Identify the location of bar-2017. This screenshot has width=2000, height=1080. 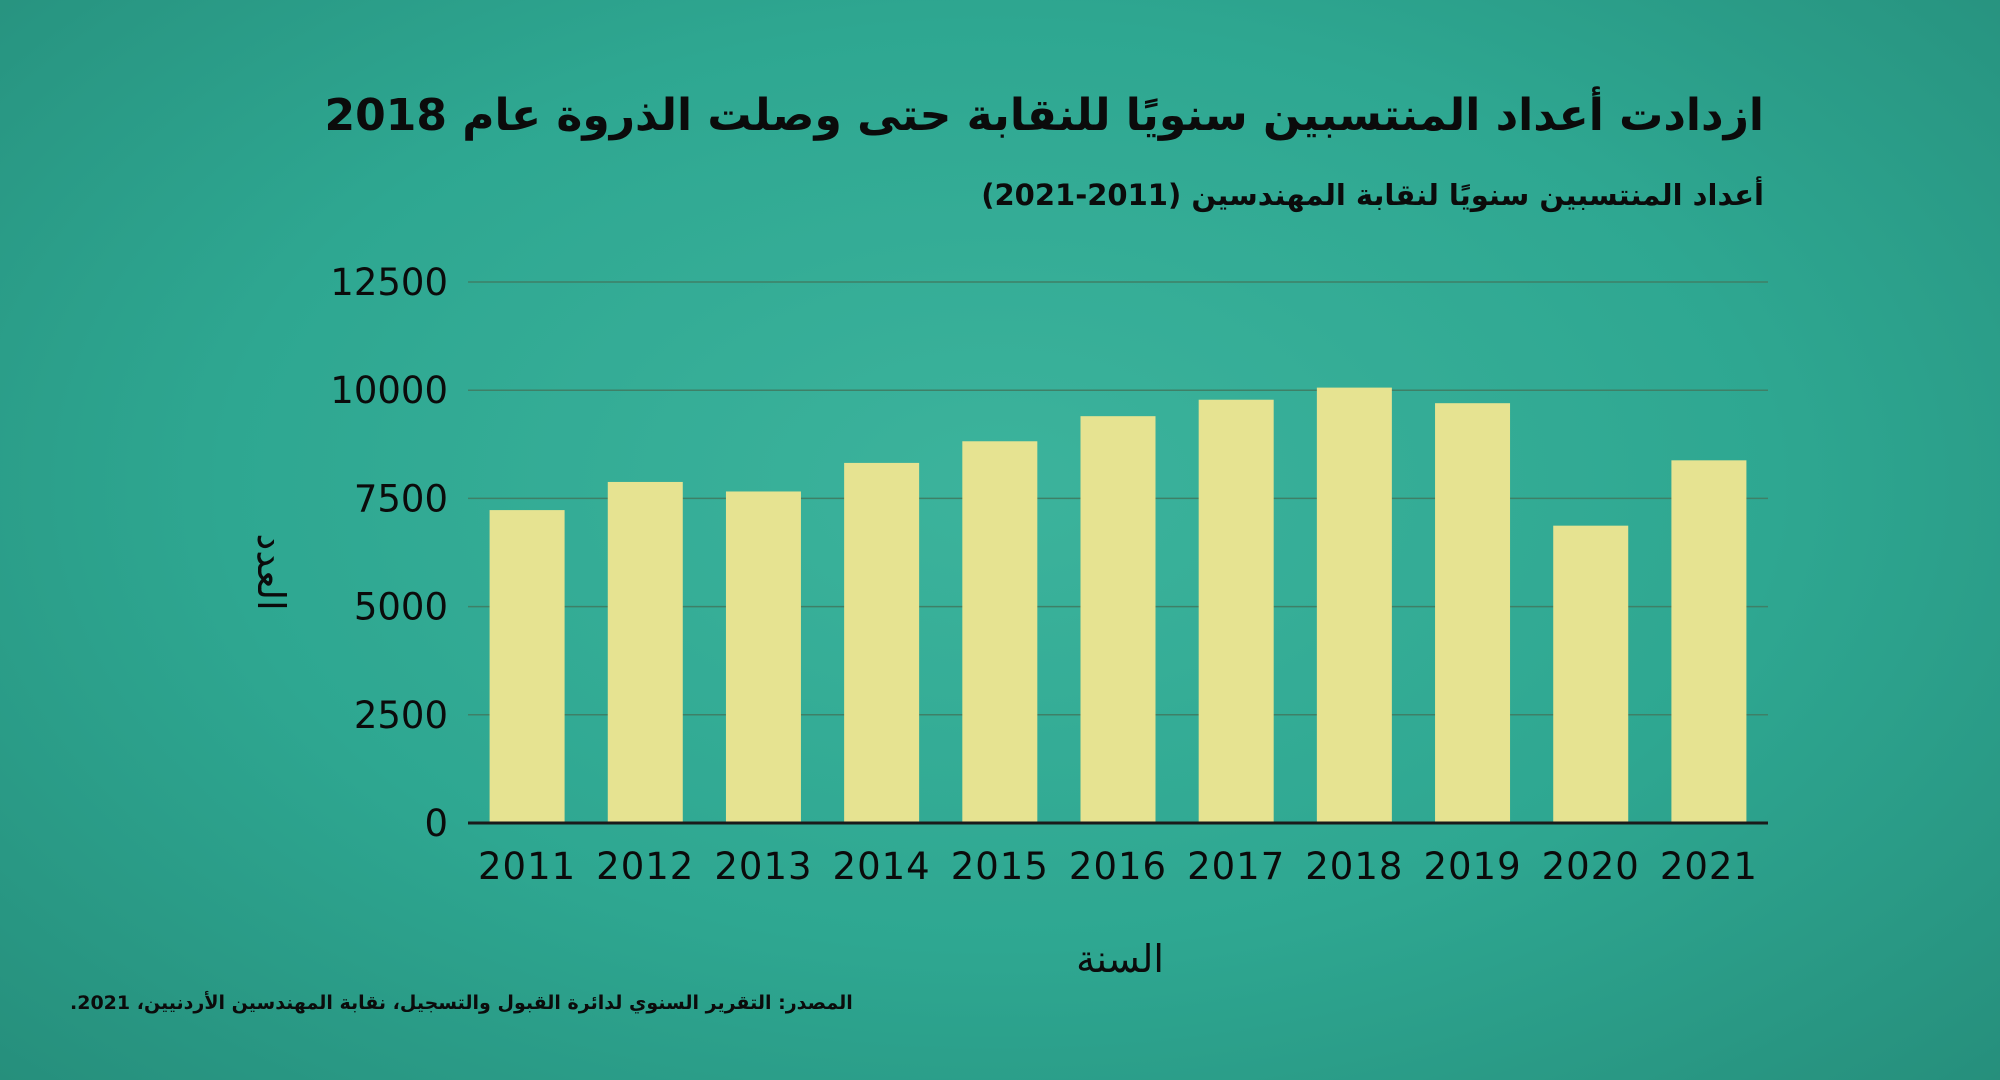
(1236, 611).